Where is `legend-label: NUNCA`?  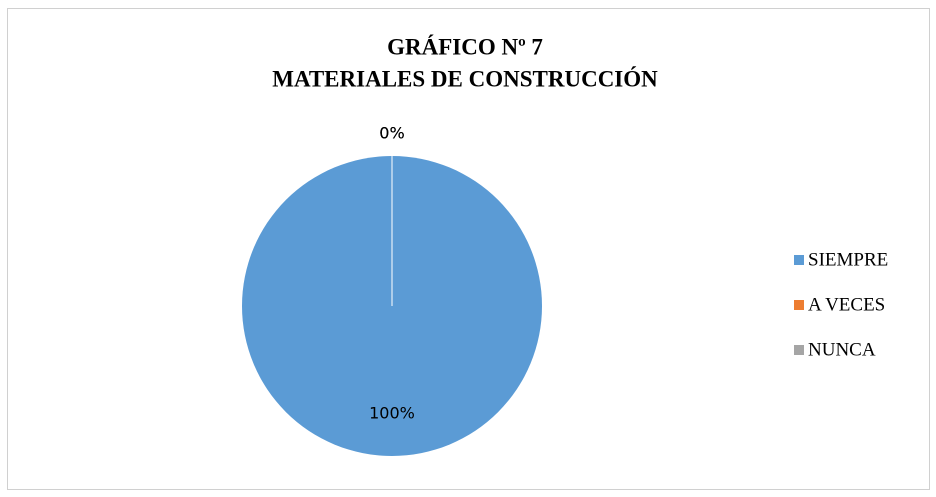 legend-label: NUNCA is located at coordinates (842, 349).